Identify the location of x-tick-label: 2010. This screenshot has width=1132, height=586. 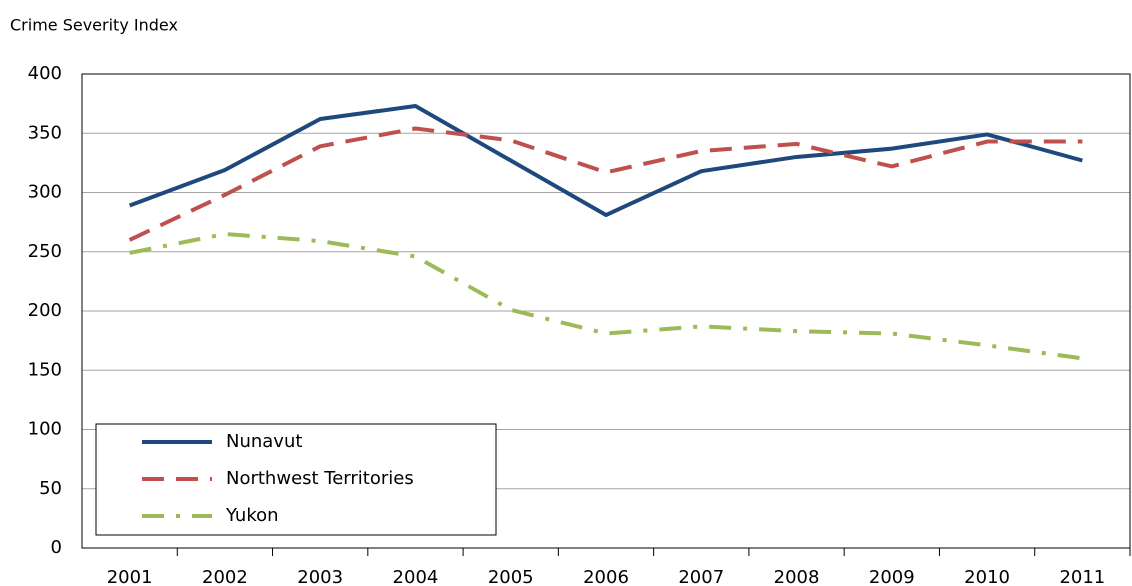
(987, 576).